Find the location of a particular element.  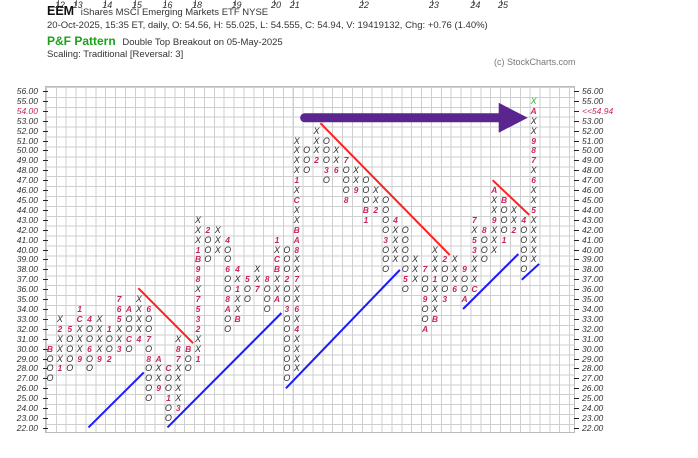

y-axis-label-left: 48.00 is located at coordinates (27, 170).